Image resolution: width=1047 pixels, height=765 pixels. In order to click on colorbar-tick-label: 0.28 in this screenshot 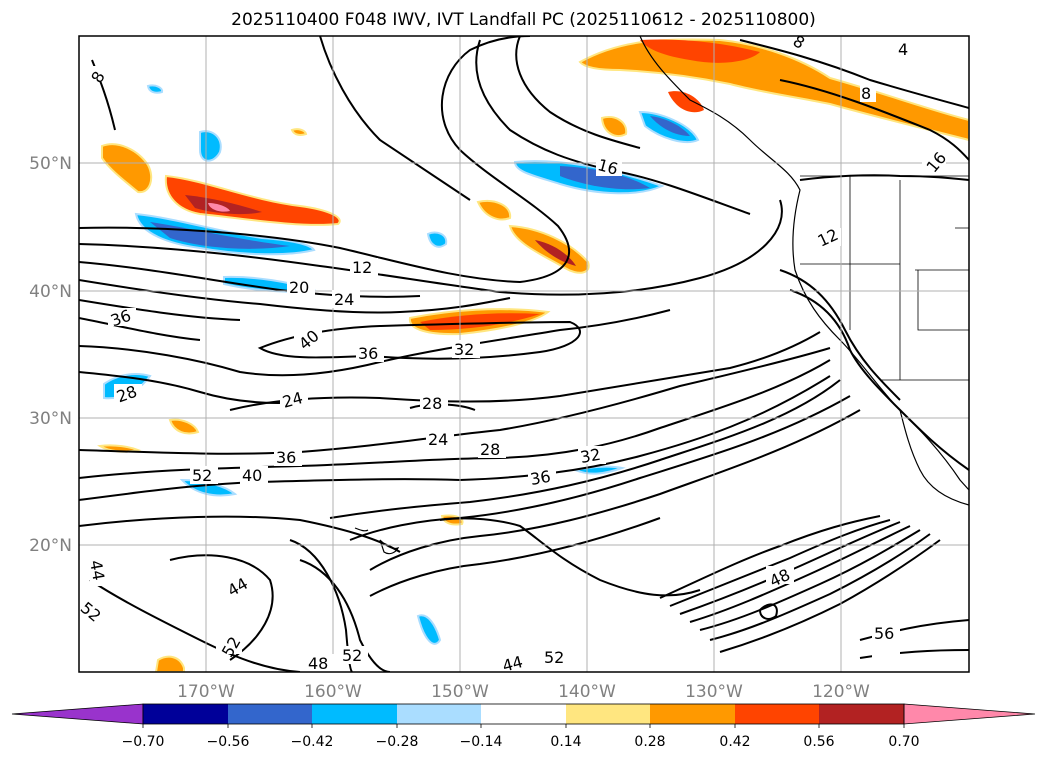, I will do `click(649, 742)`.